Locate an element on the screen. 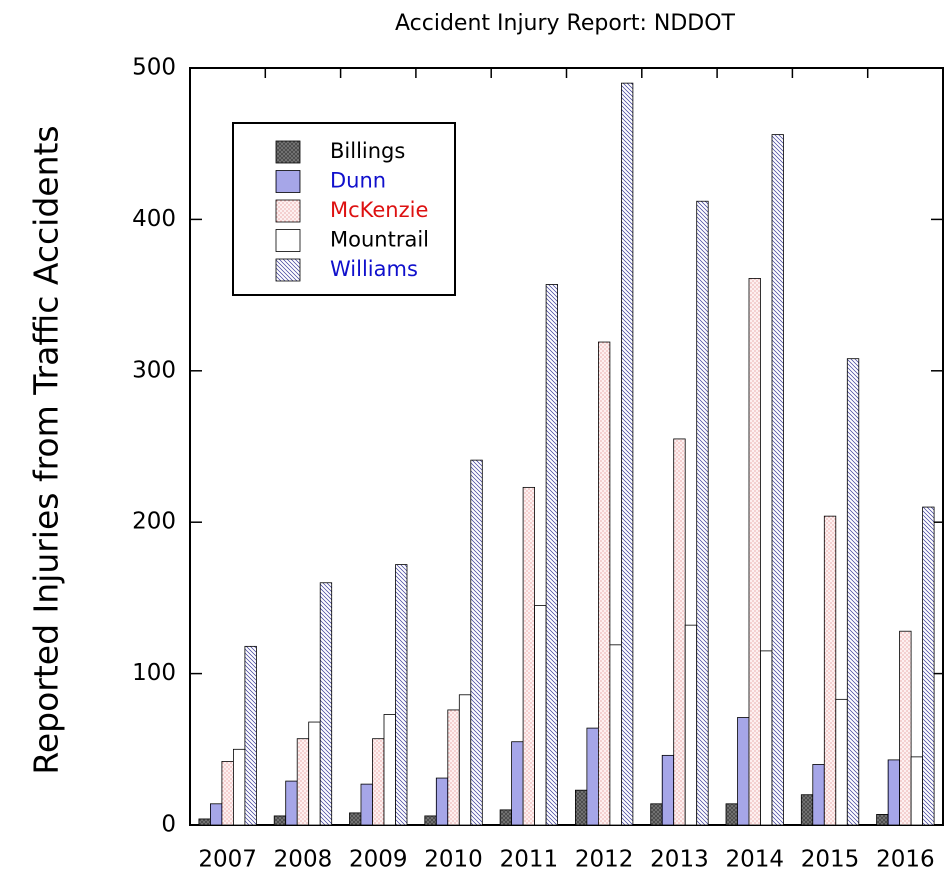  y-tick-label: 400 is located at coordinates (154, 219).